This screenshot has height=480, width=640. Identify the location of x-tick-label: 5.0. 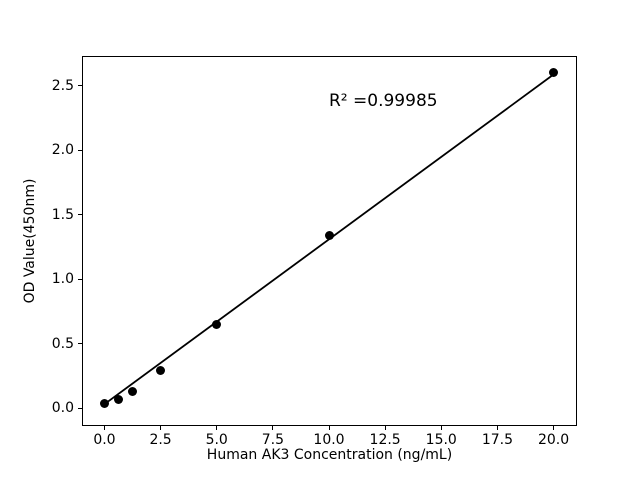
(216, 440).